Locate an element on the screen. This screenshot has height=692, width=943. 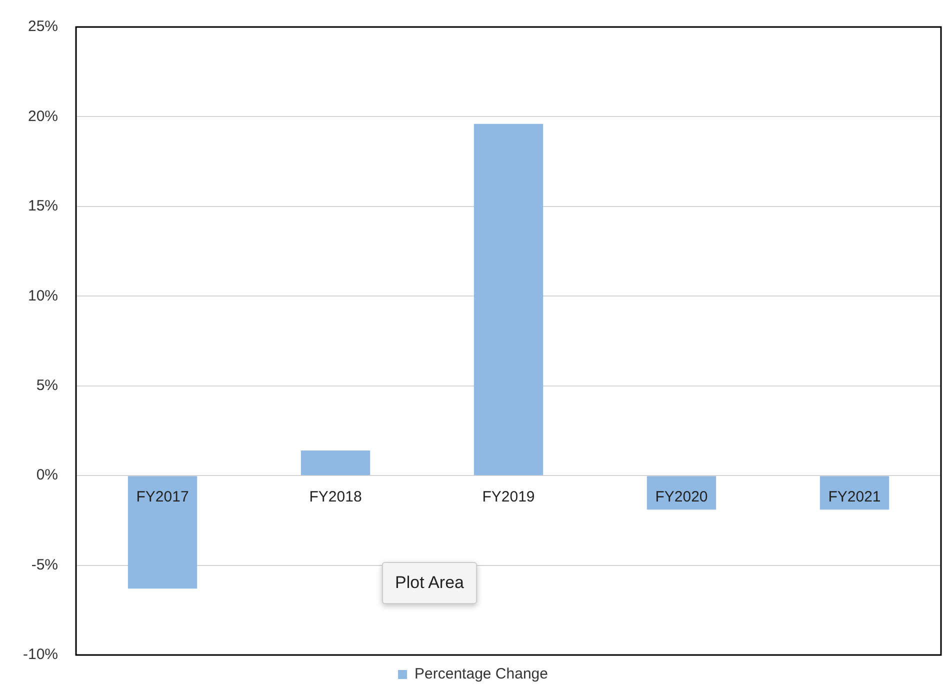
annotation: Plot Area is located at coordinates (429, 583).